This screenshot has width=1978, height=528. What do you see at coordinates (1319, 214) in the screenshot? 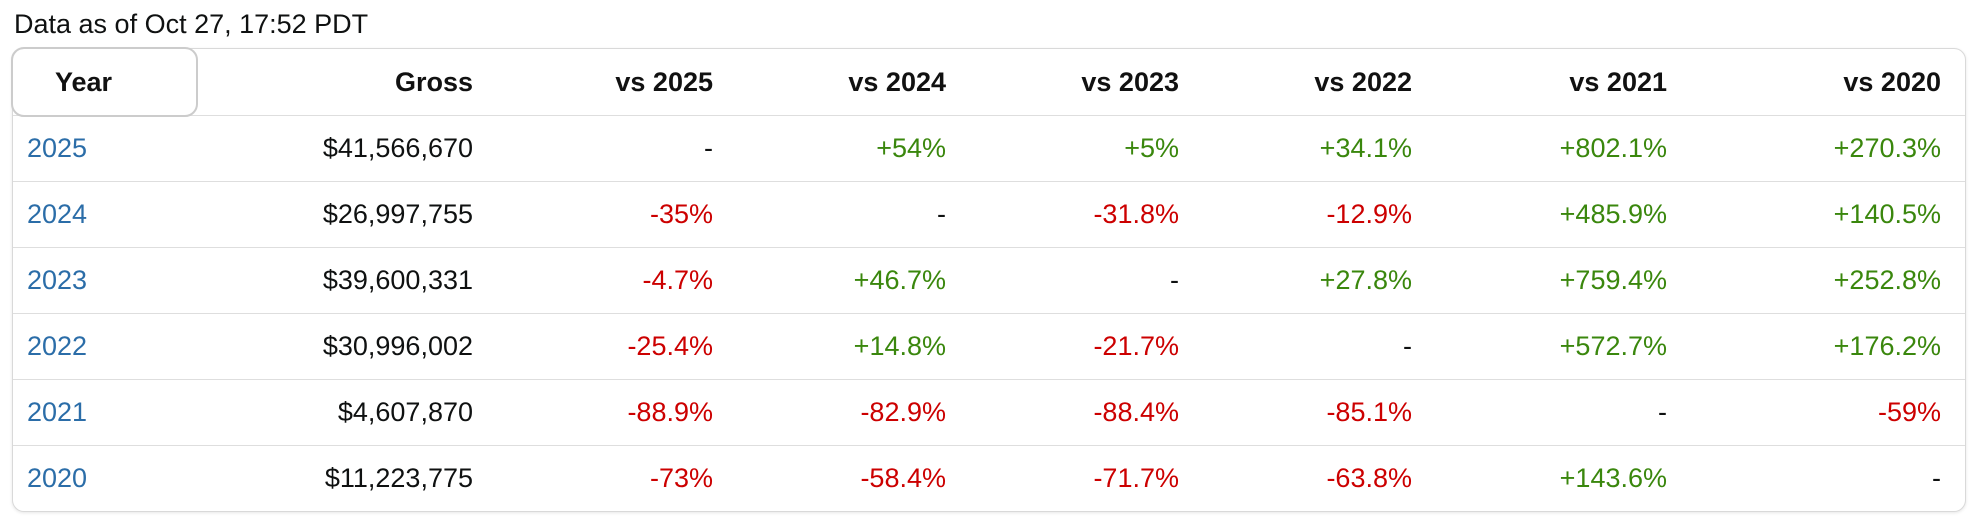
I see `pct-cell: -12.9%` at bounding box center [1319, 214].